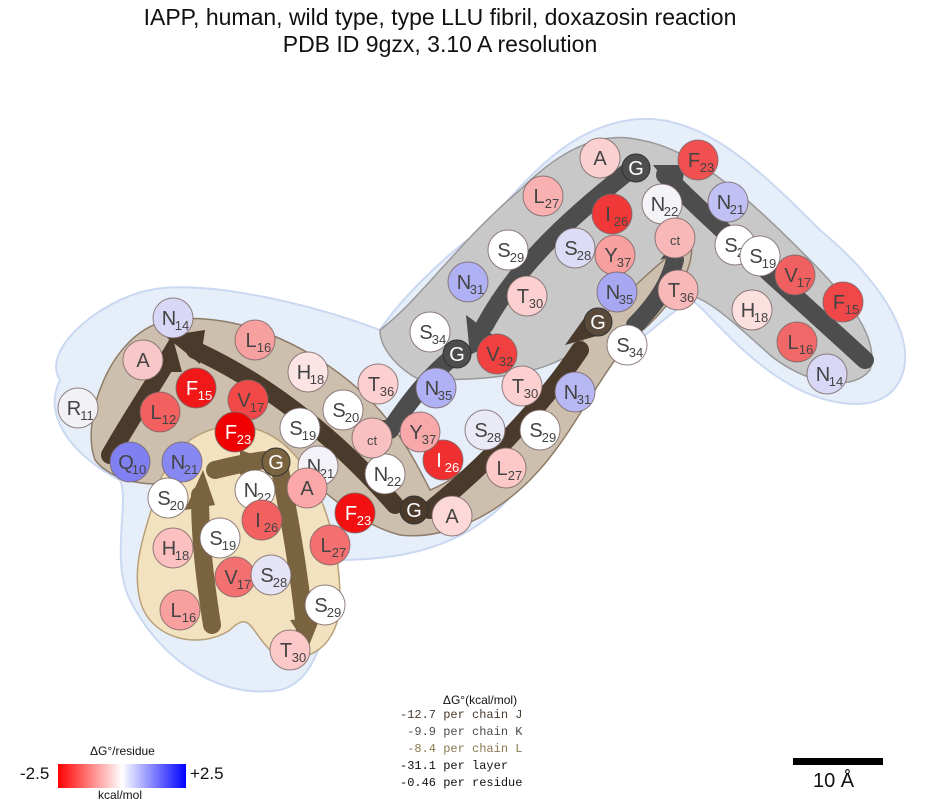  What do you see at coordinates (255, 340) in the screenshot?
I see `residue-j-l16: L 16` at bounding box center [255, 340].